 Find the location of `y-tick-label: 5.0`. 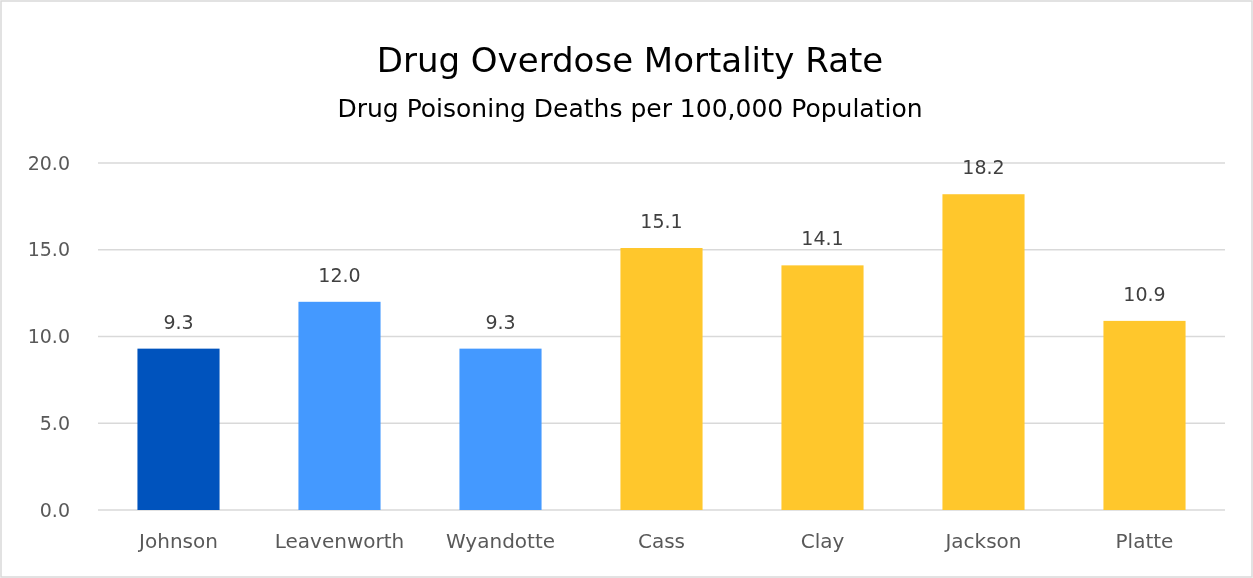

y-tick-label: 5.0 is located at coordinates (54, 422).